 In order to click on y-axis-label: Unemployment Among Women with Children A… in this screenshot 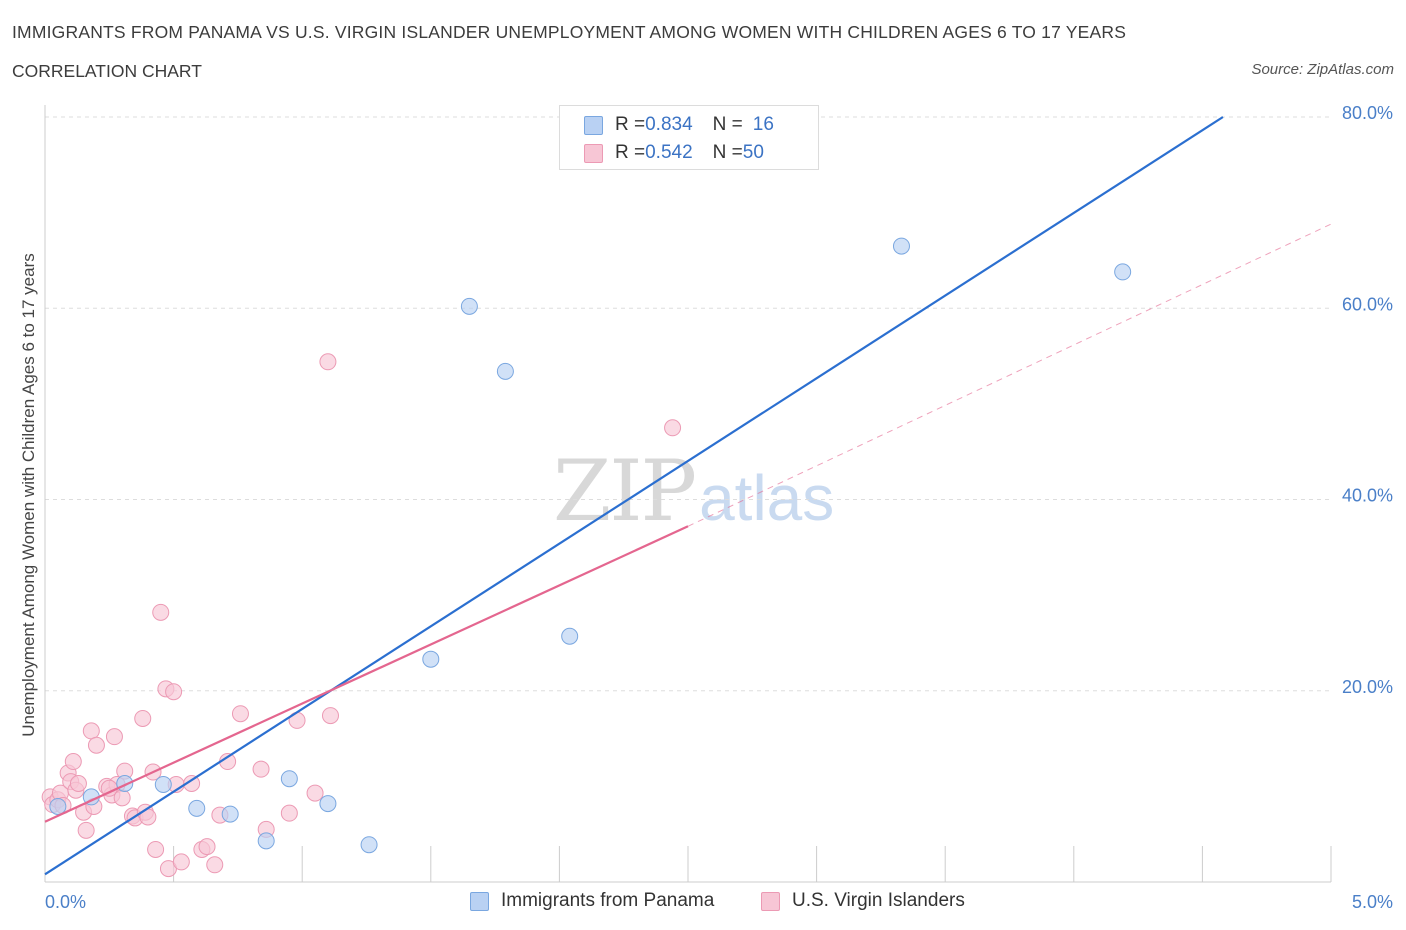, I will do `click(28, 495)`.